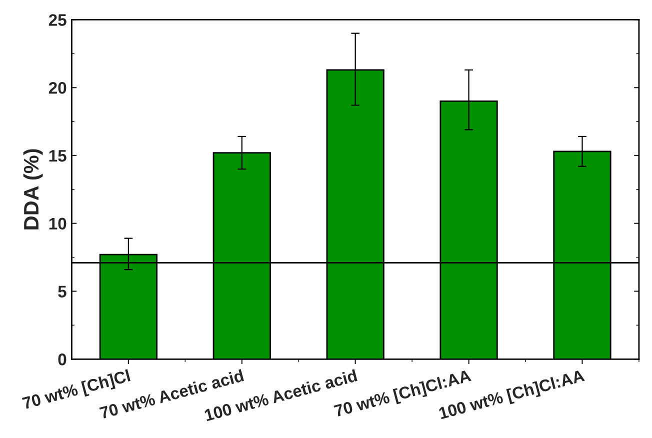  I want to click on y-tick-label: 0, so click(62, 360).